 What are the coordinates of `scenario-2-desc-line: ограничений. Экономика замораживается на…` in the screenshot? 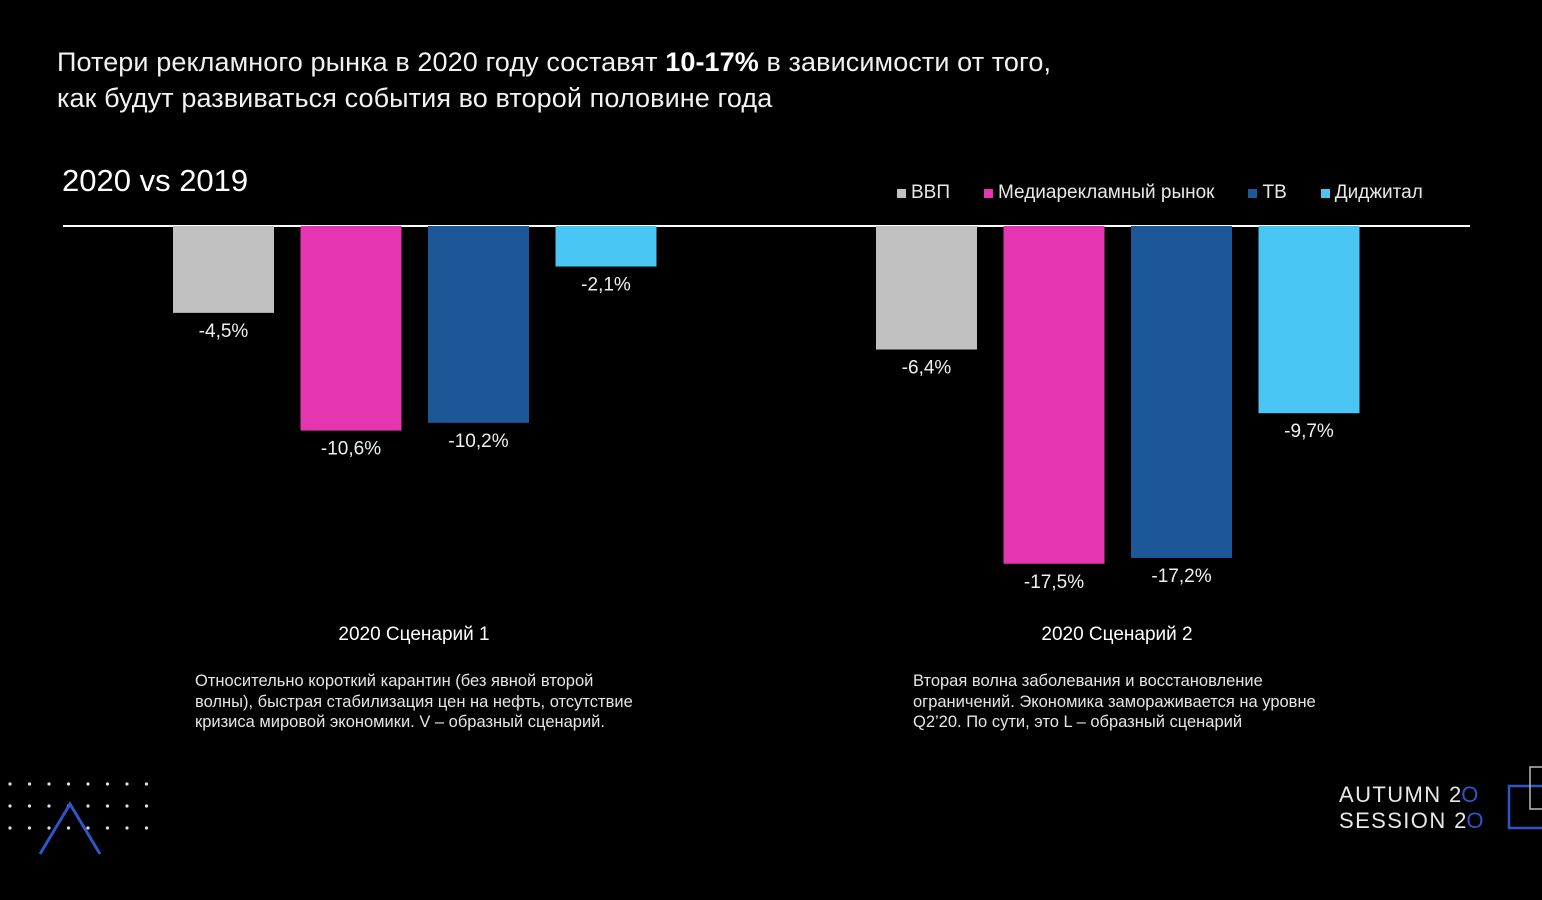 It's located at (1114, 701).